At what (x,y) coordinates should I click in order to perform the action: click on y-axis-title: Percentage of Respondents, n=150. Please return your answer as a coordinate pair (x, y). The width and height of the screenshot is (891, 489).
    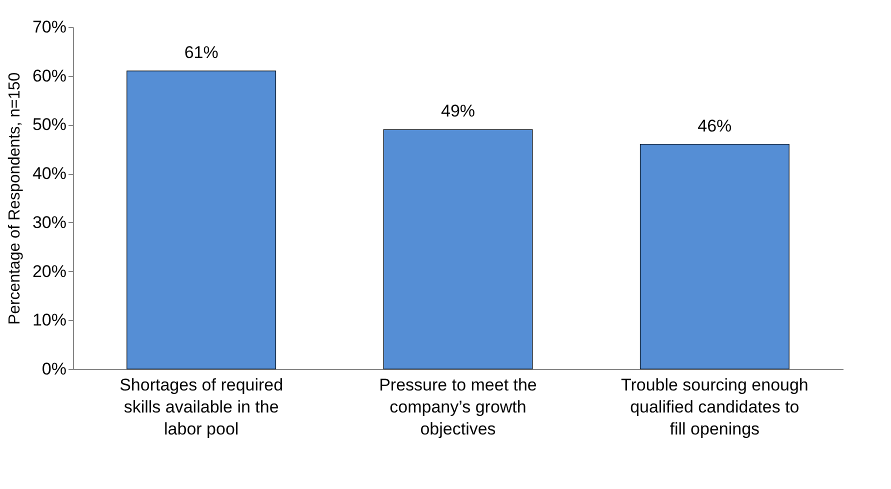
    Looking at the image, I should click on (15, 198).